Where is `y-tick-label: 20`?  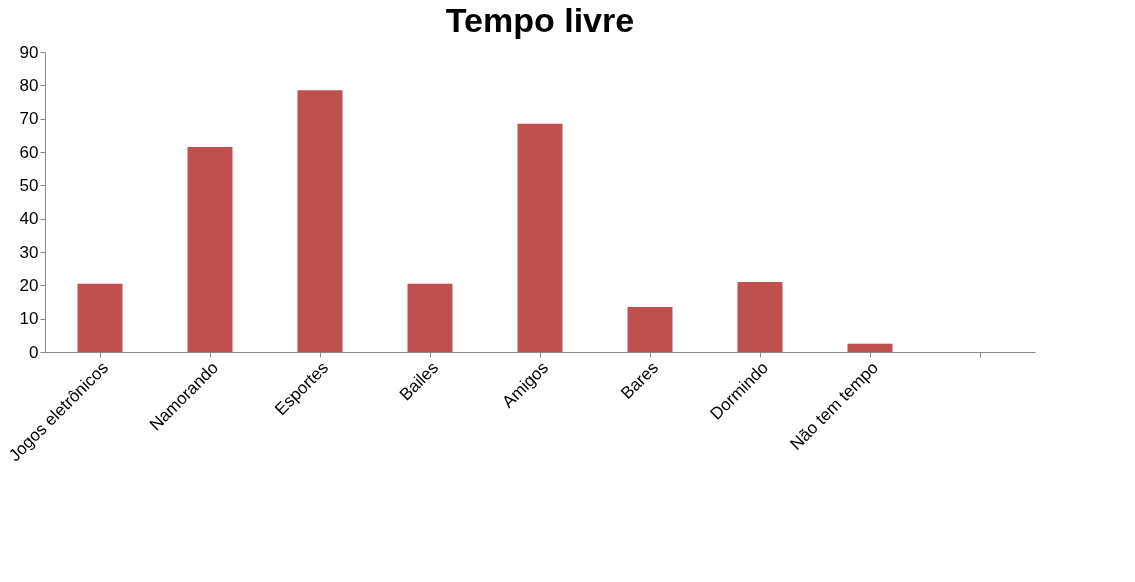 y-tick-label: 20 is located at coordinates (29, 285).